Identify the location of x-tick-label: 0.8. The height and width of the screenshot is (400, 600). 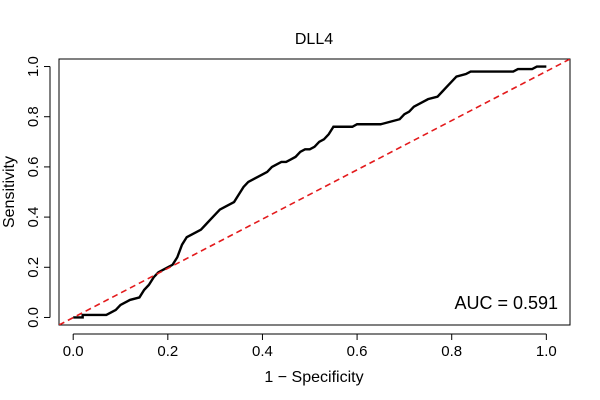
(451, 351).